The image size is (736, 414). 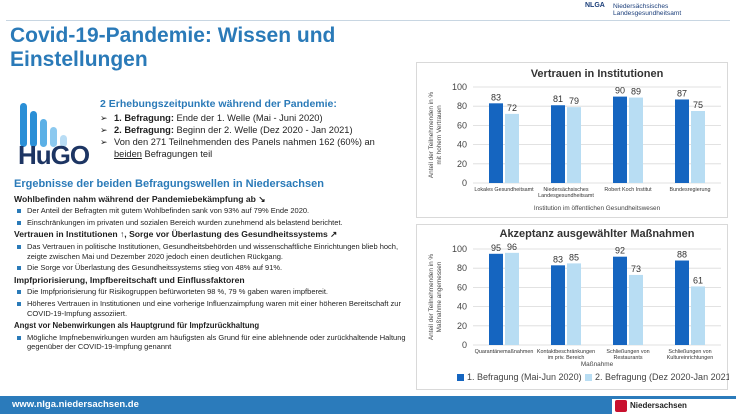 What do you see at coordinates (682, 93) in the screenshot?
I see `data-label: 87` at bounding box center [682, 93].